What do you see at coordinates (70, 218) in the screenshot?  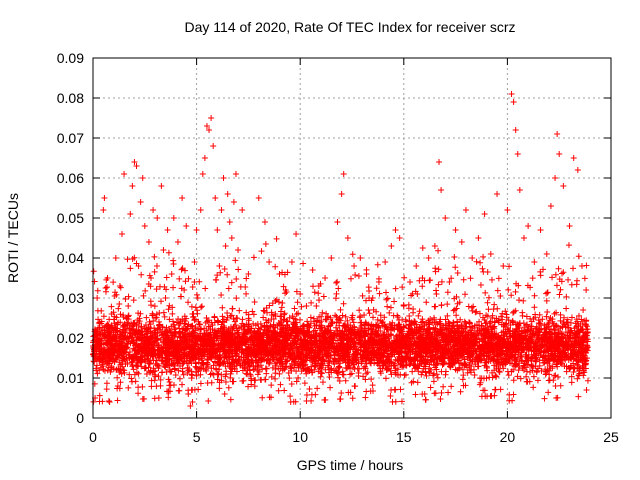 I see `y-tick-label: 0.05` at bounding box center [70, 218].